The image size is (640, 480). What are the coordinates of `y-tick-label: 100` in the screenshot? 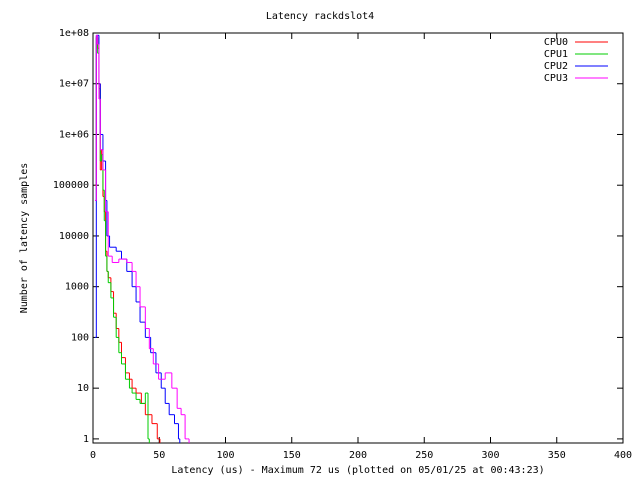 It's located at (80, 337).